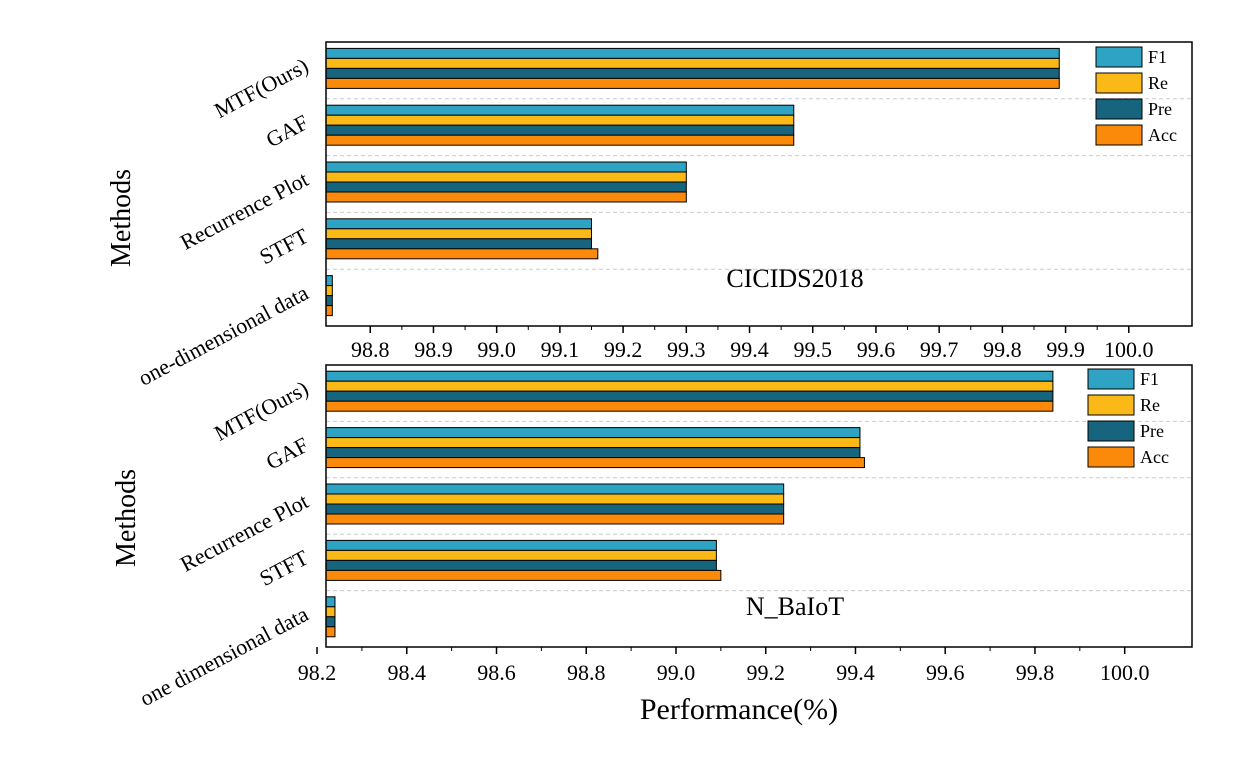 This screenshot has width=1250, height=767. Describe the element at coordinates (812, 349) in the screenshot. I see `x-tick-label: 99.5` at that location.